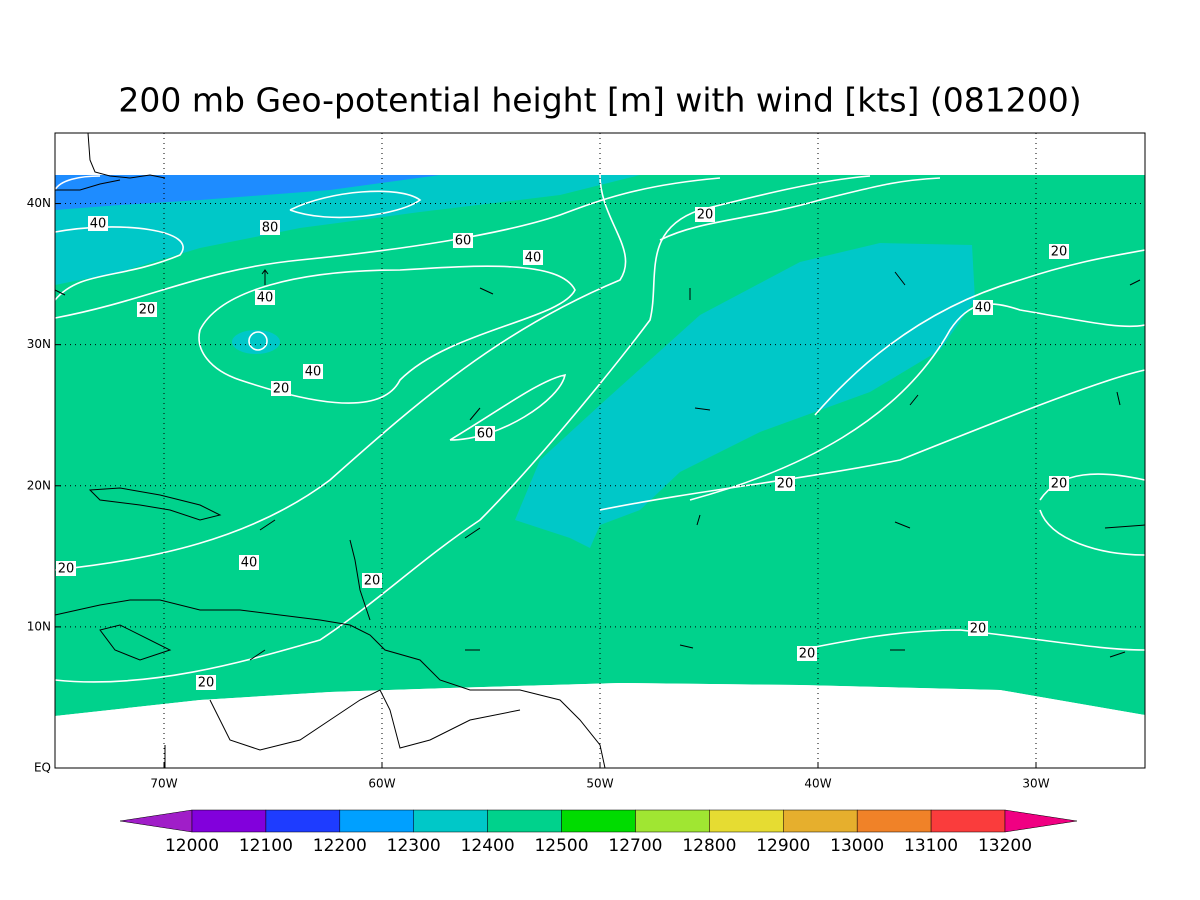 The width and height of the screenshot is (1200, 900). Describe the element at coordinates (163, 784) in the screenshot. I see `x-tick-label: 70W` at that location.